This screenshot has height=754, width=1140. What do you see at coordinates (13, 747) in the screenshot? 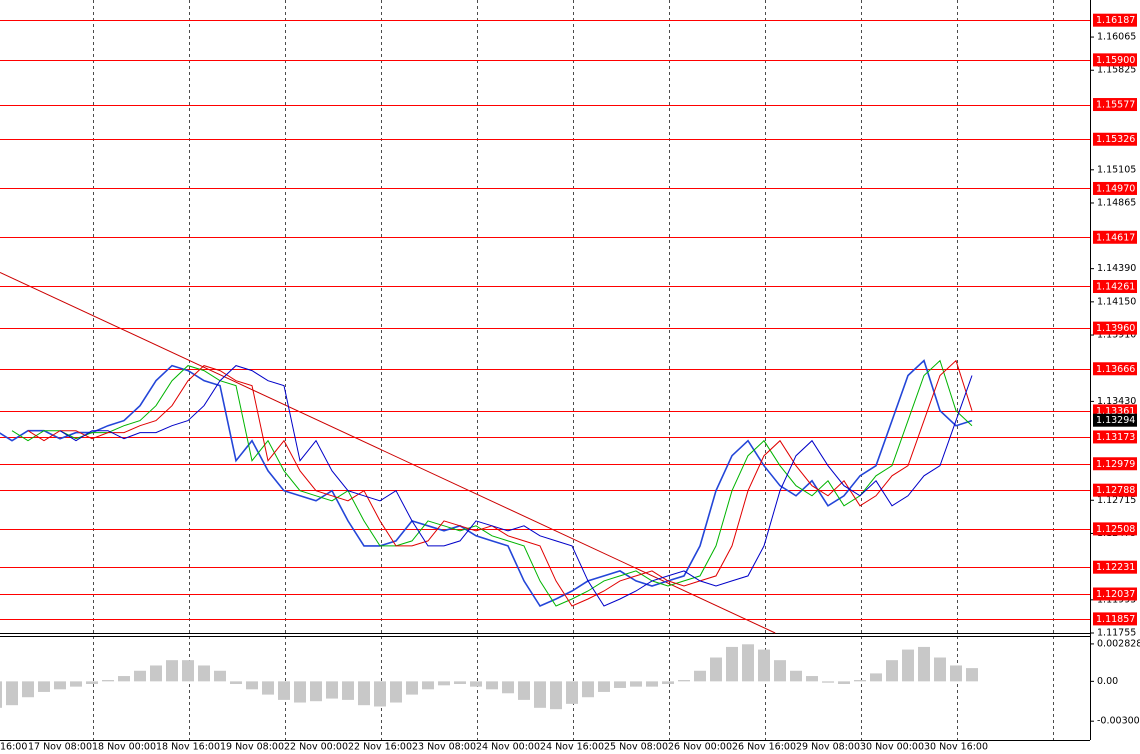
I see `x-tick-label: 16:00` at bounding box center [13, 747].